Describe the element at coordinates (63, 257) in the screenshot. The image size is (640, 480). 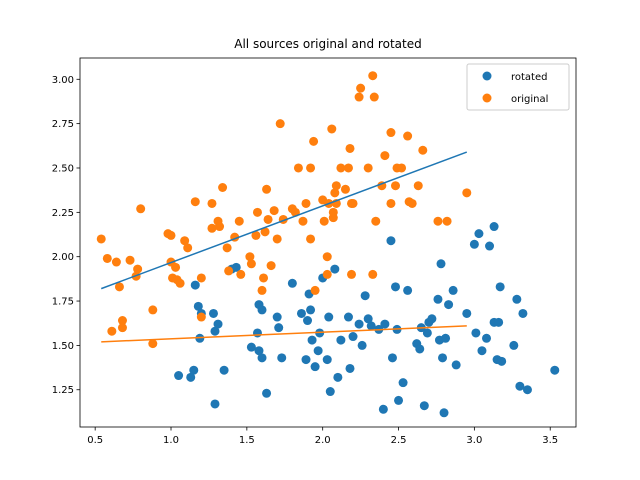
I see `y-tick-label-3: 2.00` at that location.